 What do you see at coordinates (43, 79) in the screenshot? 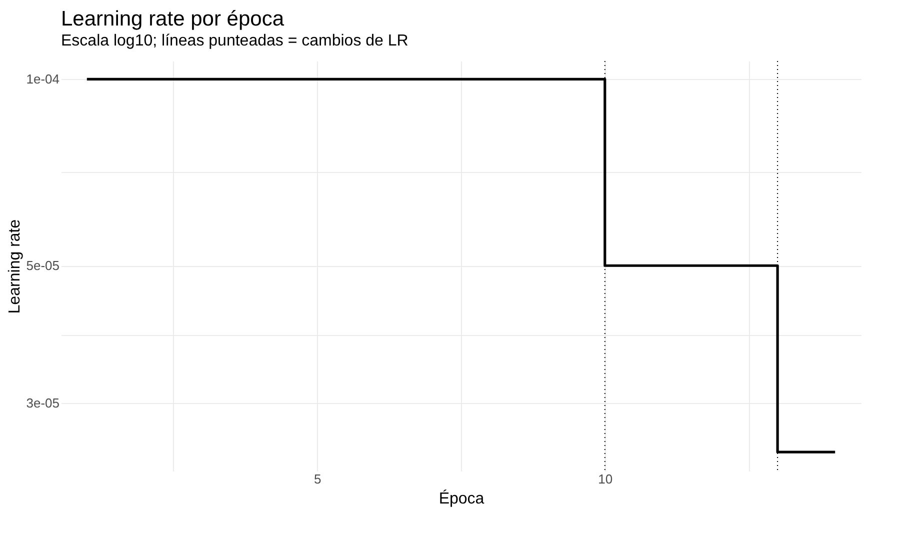
I see `y-tick-label: 1e-04` at bounding box center [43, 79].